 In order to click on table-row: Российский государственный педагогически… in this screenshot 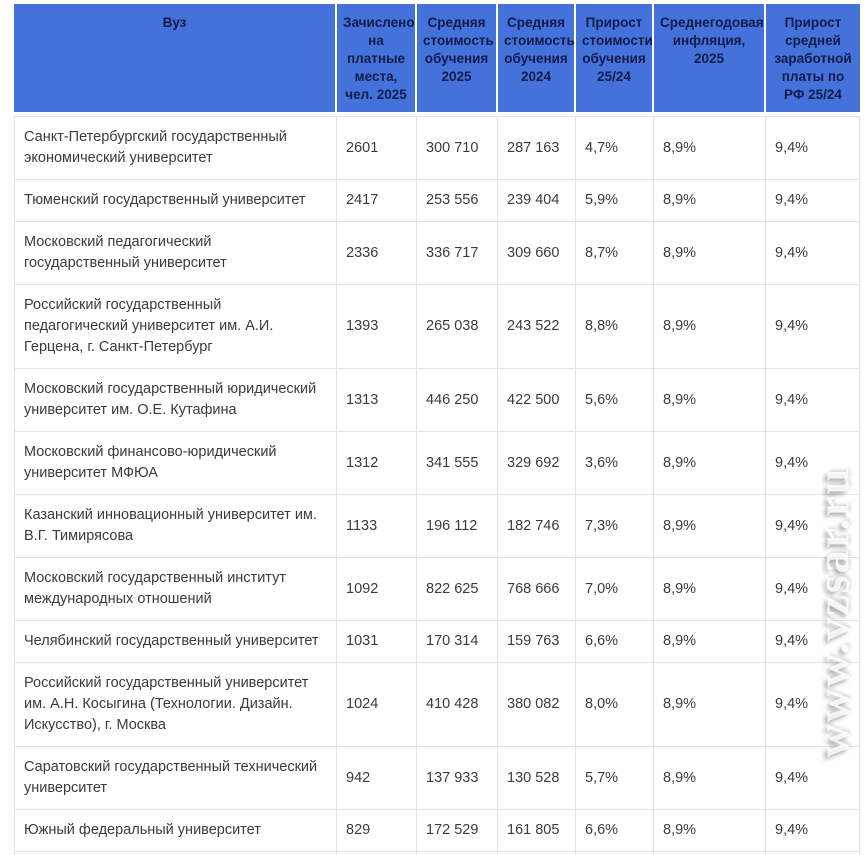, I will do `click(437, 327)`.